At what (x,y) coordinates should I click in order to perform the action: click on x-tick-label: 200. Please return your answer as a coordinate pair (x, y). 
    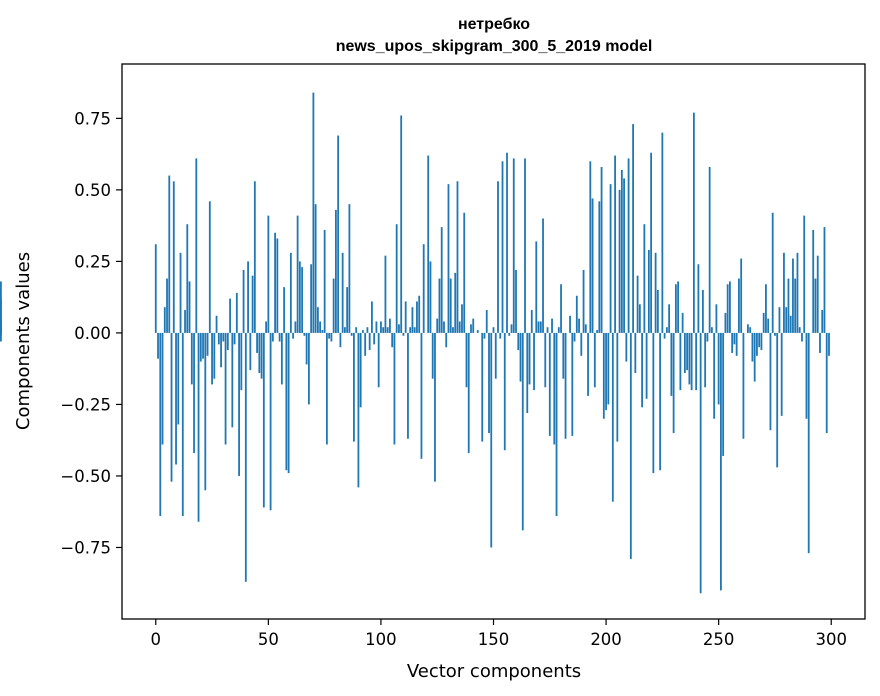
    Looking at the image, I should click on (606, 639).